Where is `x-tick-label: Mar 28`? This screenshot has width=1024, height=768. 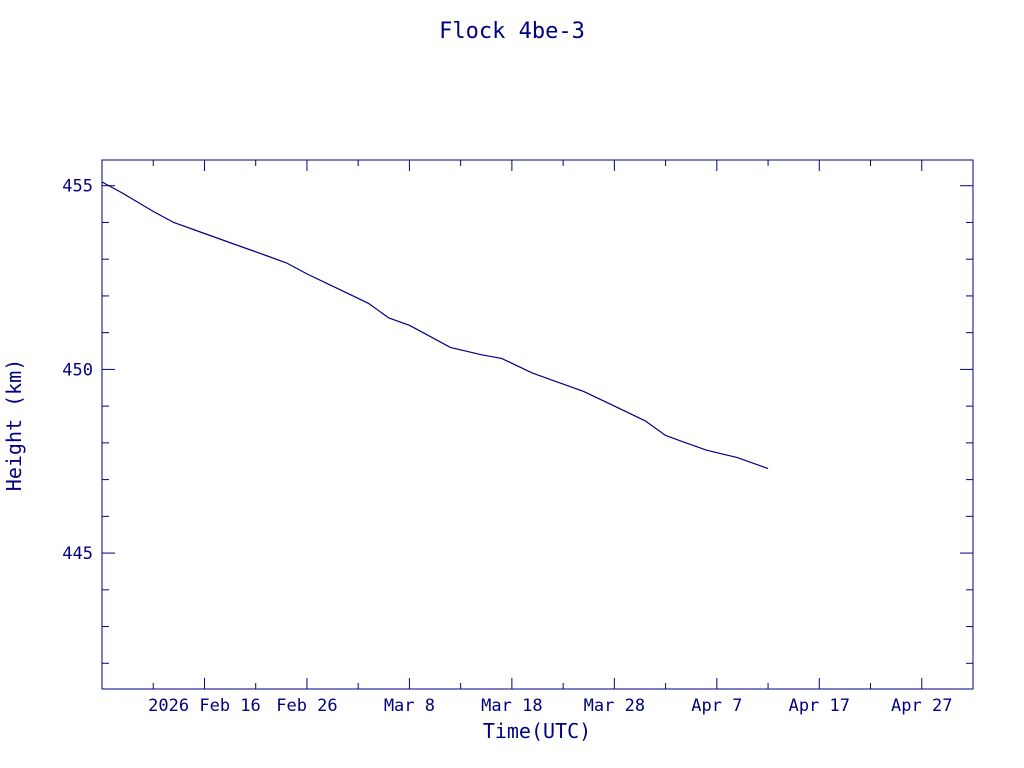
x-tick-label: Mar 28 is located at coordinates (614, 706).